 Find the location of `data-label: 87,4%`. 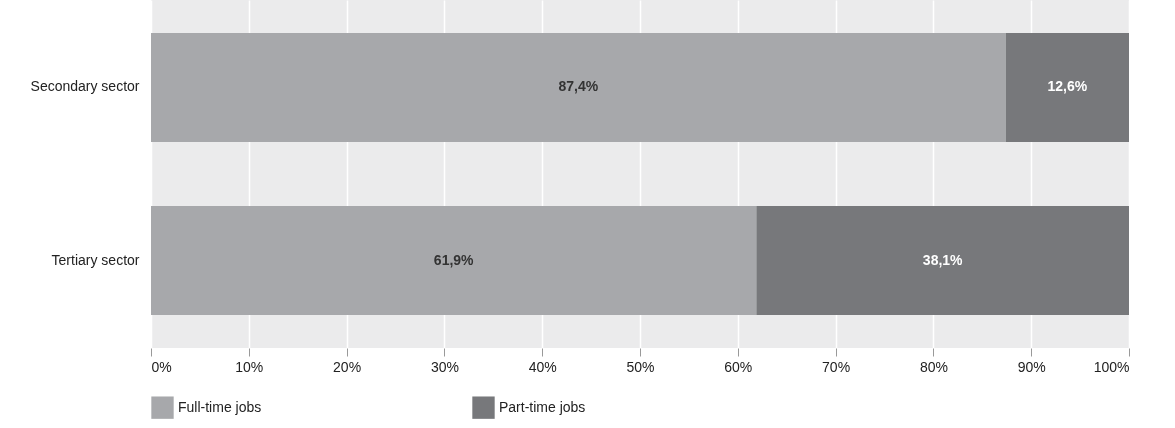

data-label: 87,4% is located at coordinates (578, 86).